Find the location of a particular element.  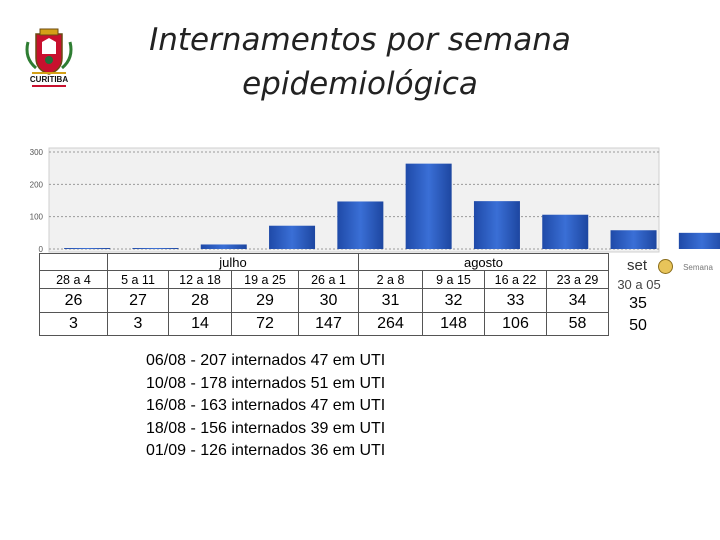

zoom-icon is located at coordinates (665, 266).